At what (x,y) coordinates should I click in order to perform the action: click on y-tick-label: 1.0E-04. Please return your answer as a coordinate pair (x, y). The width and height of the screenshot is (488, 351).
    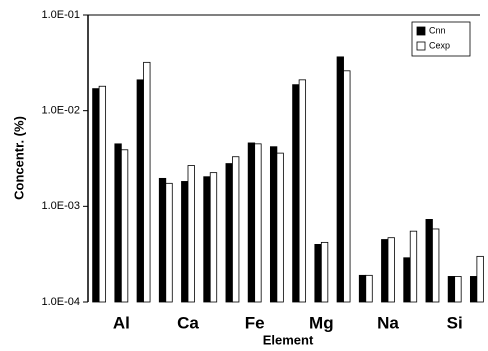
    Looking at the image, I should click on (60, 302).